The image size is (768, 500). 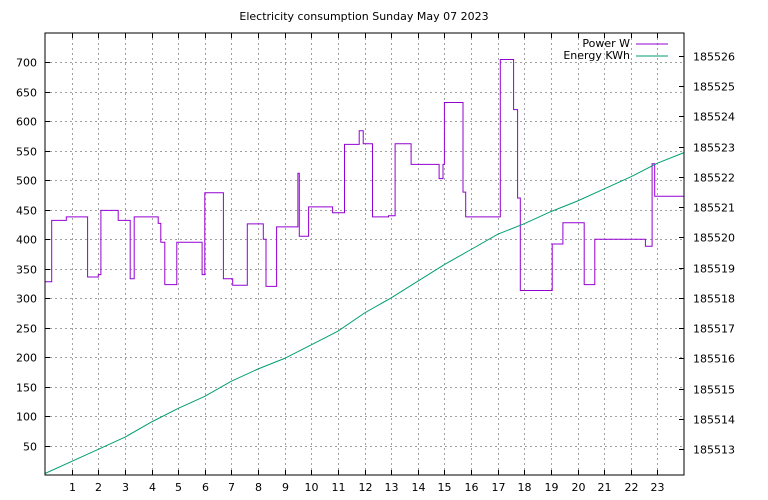 What do you see at coordinates (205, 487) in the screenshot?
I see `x-tick-label: 6` at bounding box center [205, 487].